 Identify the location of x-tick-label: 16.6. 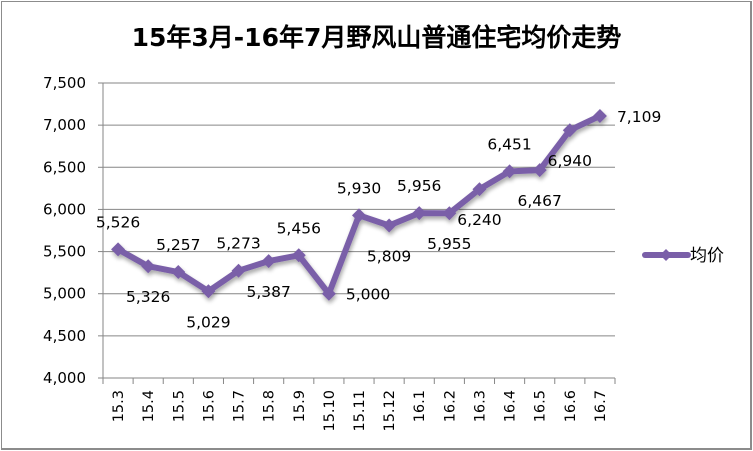
(571, 406).